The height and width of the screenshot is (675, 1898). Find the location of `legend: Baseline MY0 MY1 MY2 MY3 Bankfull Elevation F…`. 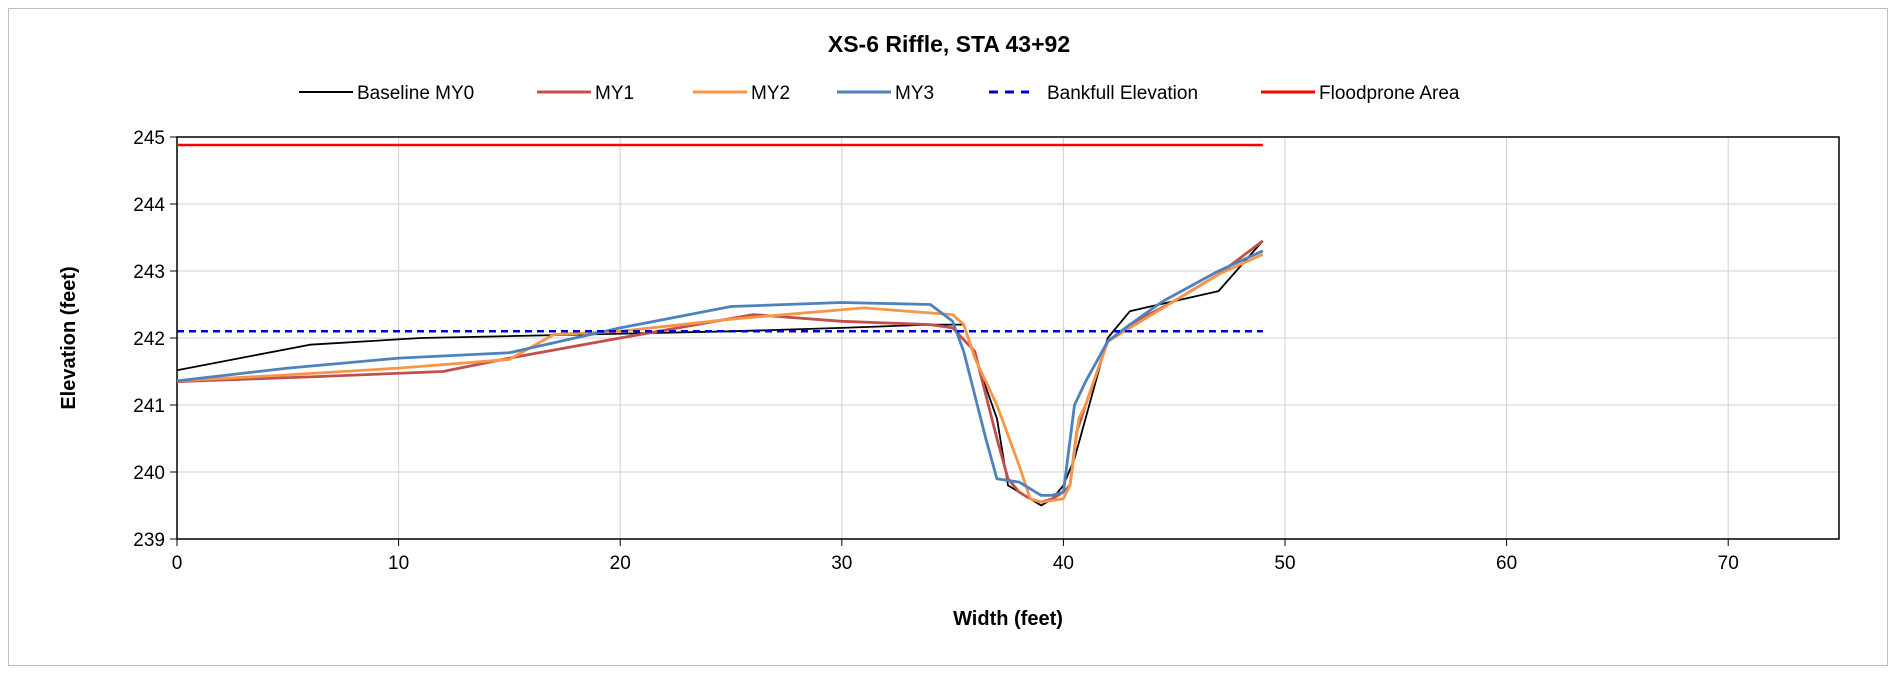

legend: Baseline MY0 MY1 MY2 MY3 Bankfull Elevation F… is located at coordinates (879, 93).